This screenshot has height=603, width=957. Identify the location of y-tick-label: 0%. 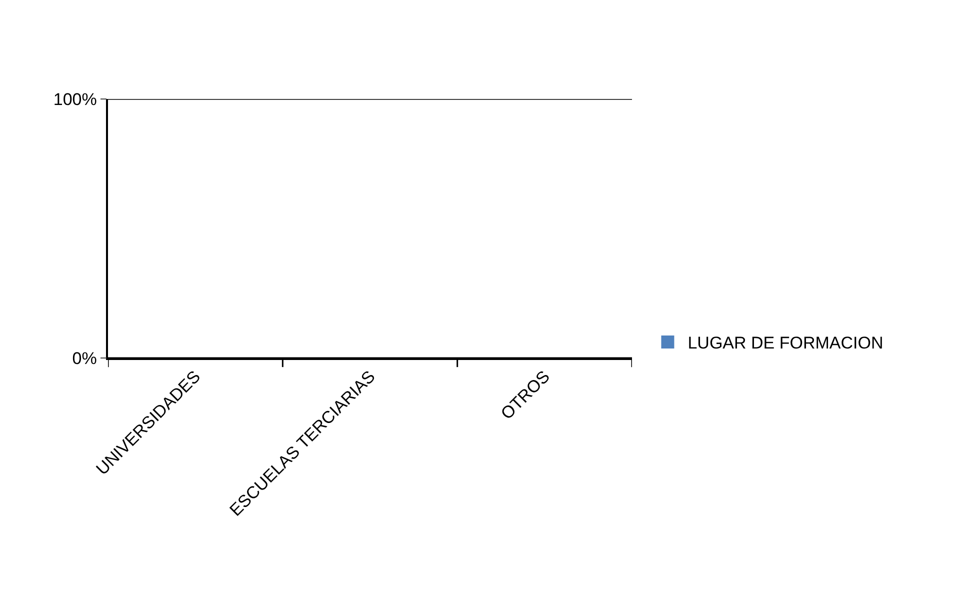
(84, 358).